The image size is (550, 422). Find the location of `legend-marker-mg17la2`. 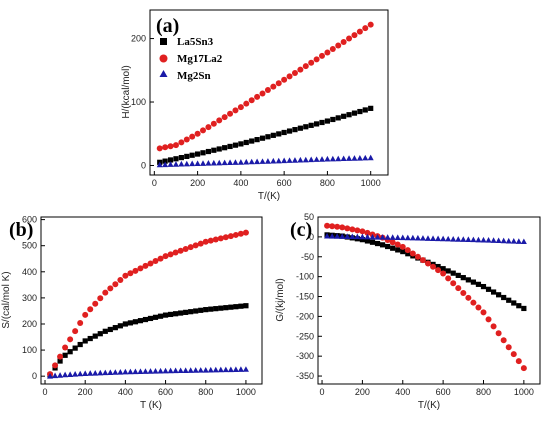

legend-marker-mg17la2 is located at coordinates (163, 58).